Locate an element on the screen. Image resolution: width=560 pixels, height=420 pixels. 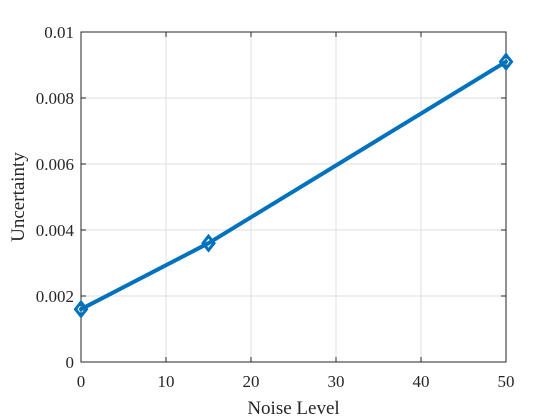
x-tick-label: 10 is located at coordinates (166, 381).